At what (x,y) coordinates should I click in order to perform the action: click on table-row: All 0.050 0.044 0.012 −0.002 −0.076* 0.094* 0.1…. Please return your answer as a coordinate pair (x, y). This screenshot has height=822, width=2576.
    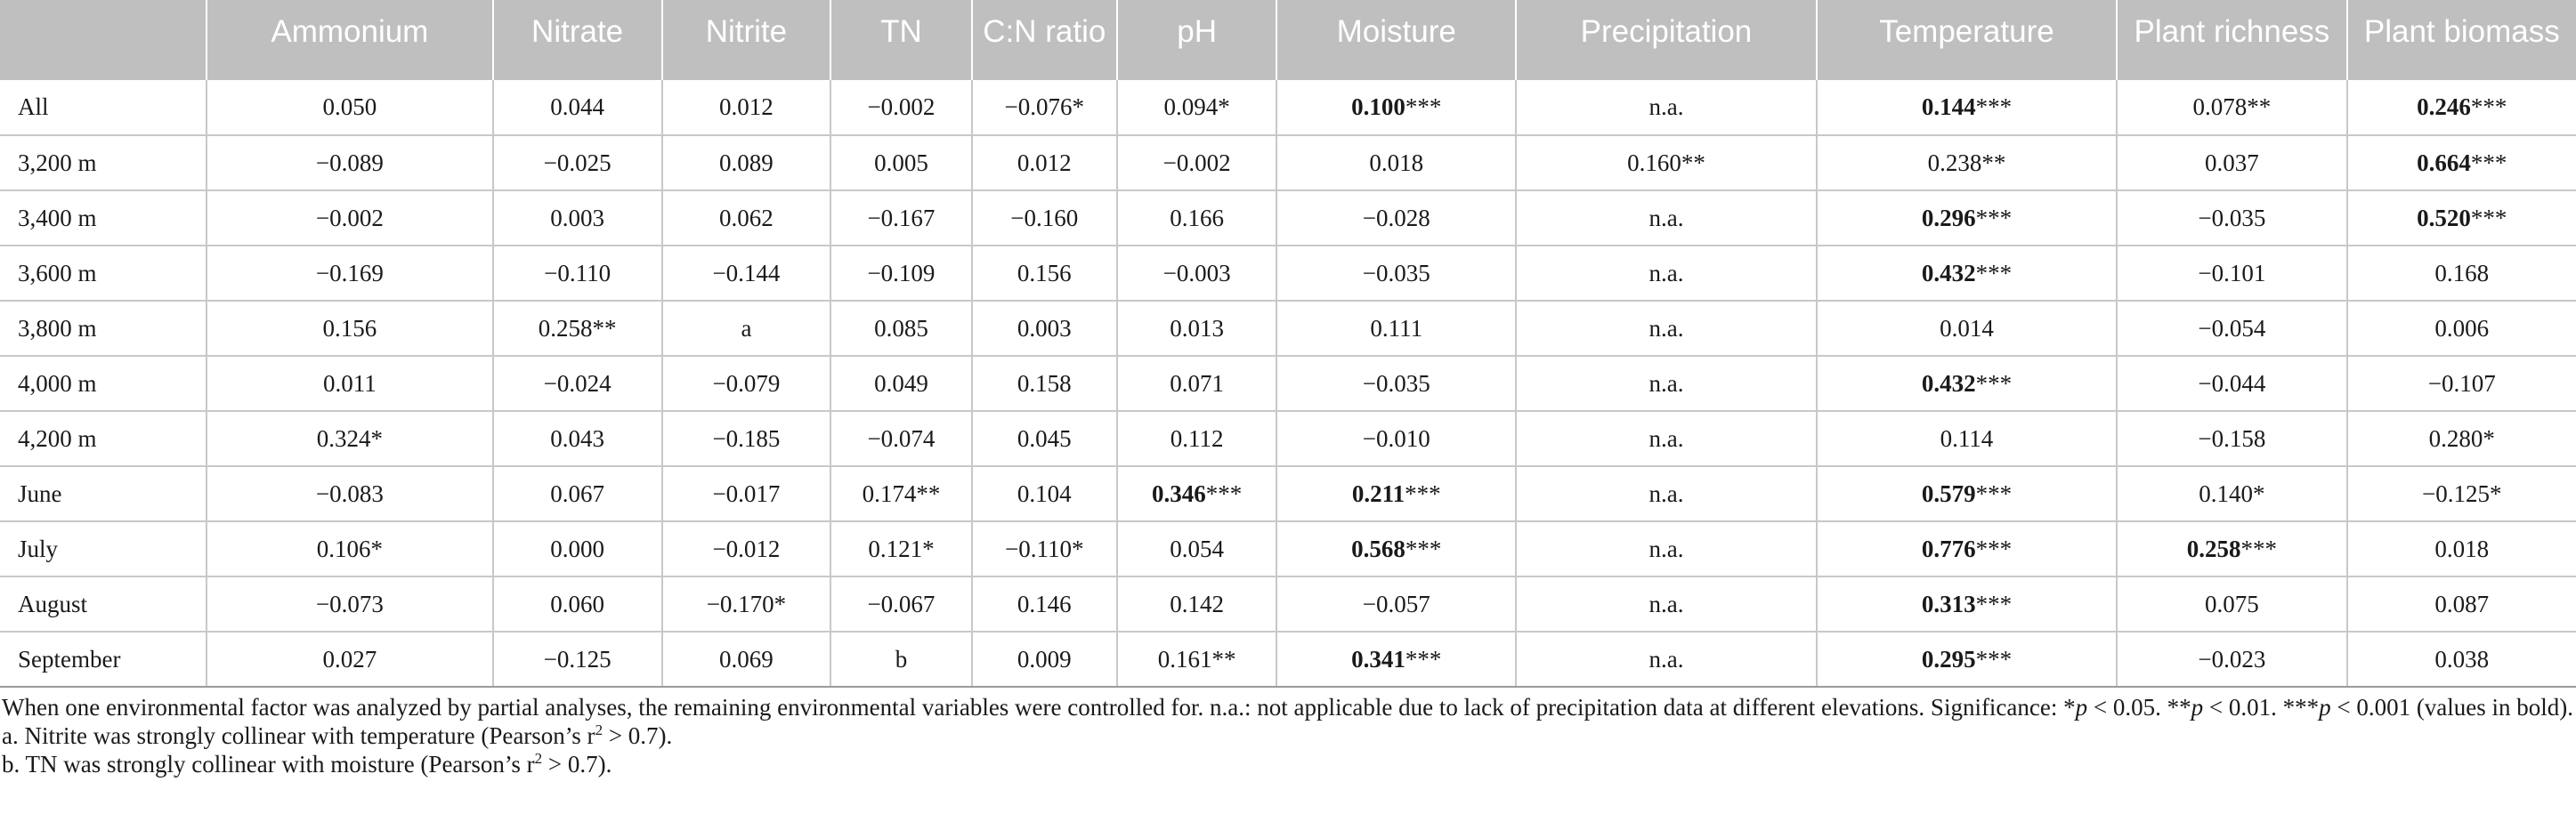
    Looking at the image, I should click on (1288, 108).